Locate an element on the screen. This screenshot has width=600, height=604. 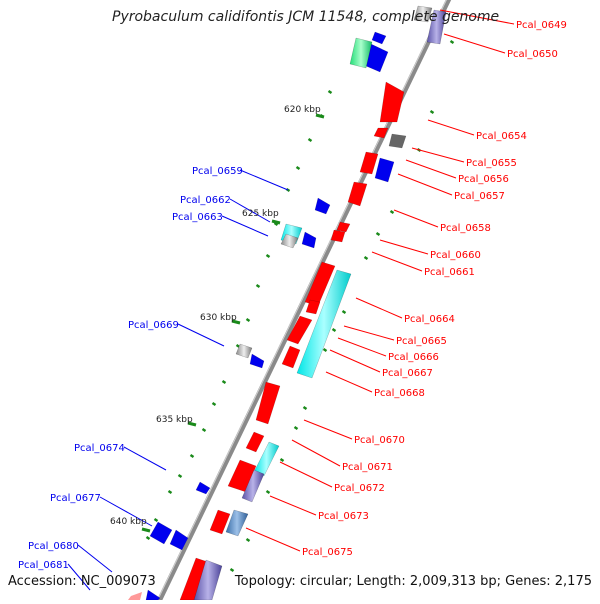
gene-label-pcal-0656: Pcal_0656 is located at coordinates (483, 179).